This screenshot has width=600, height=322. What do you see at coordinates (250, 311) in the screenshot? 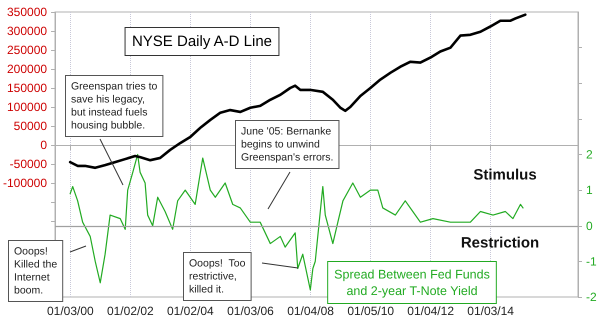
I see `x-tick-label: 01/03/06` at bounding box center [250, 311].